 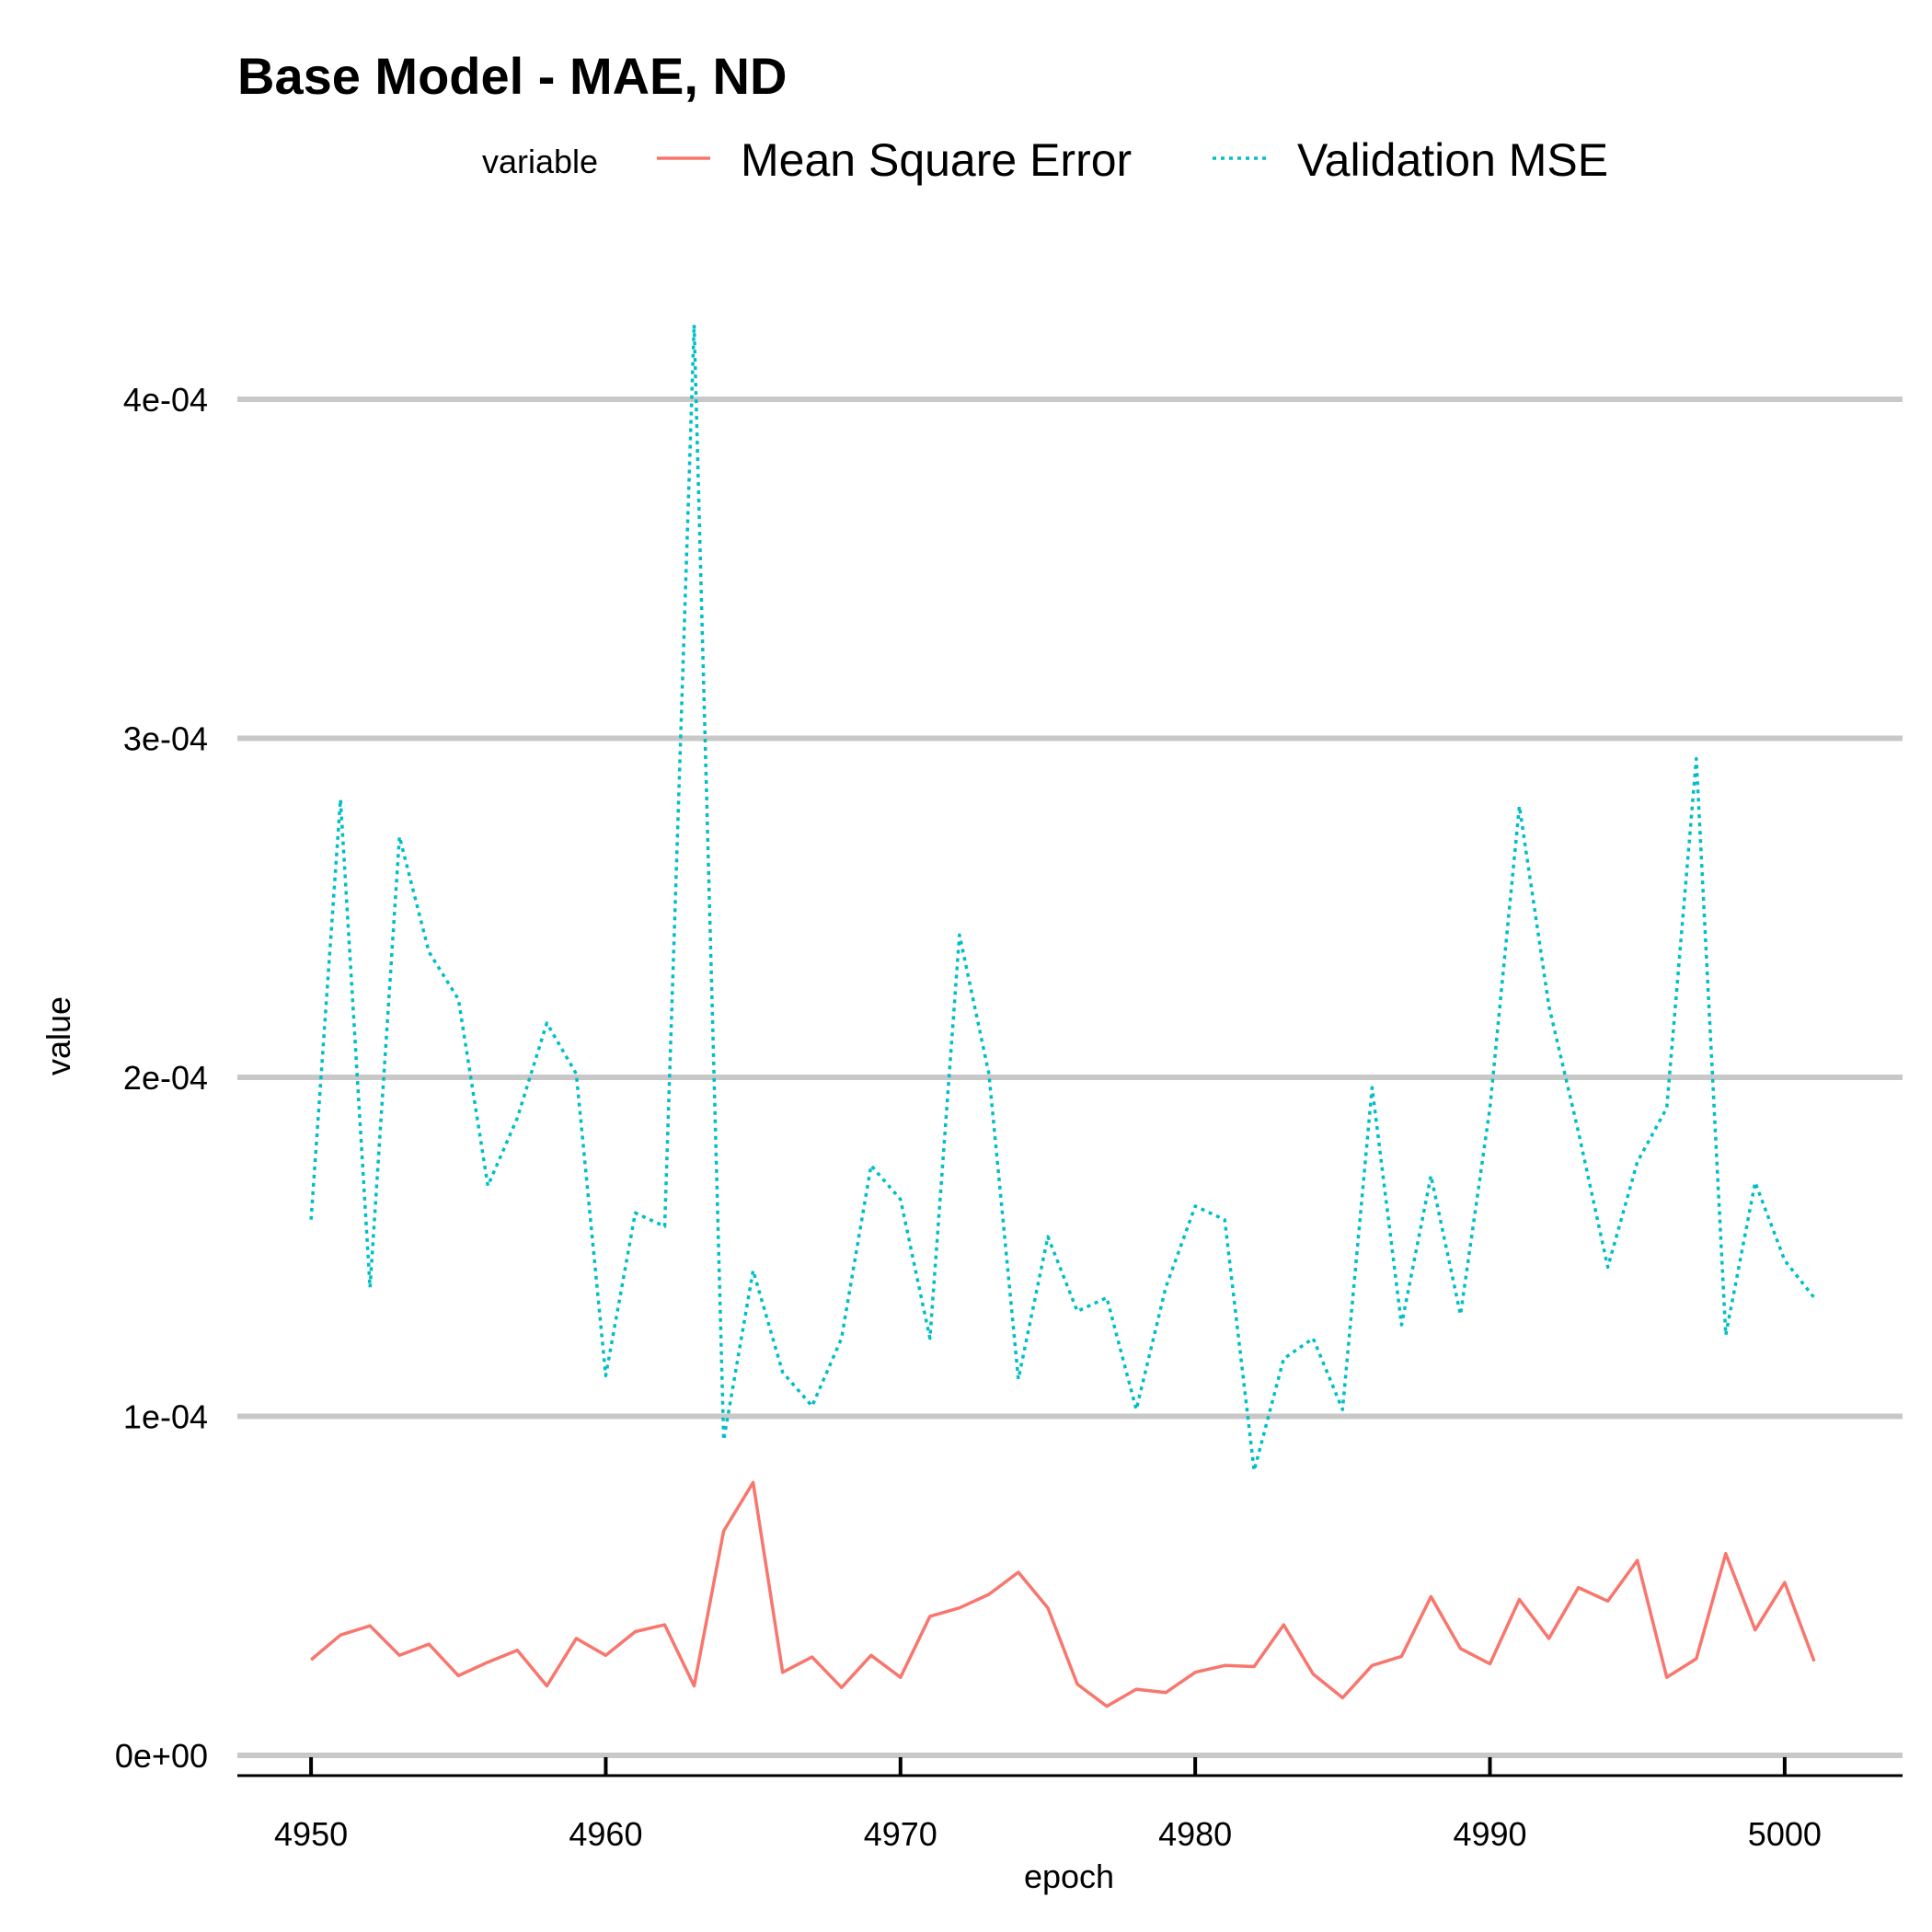 I want to click on x-tick-label: 4990, so click(x=1489, y=1834).